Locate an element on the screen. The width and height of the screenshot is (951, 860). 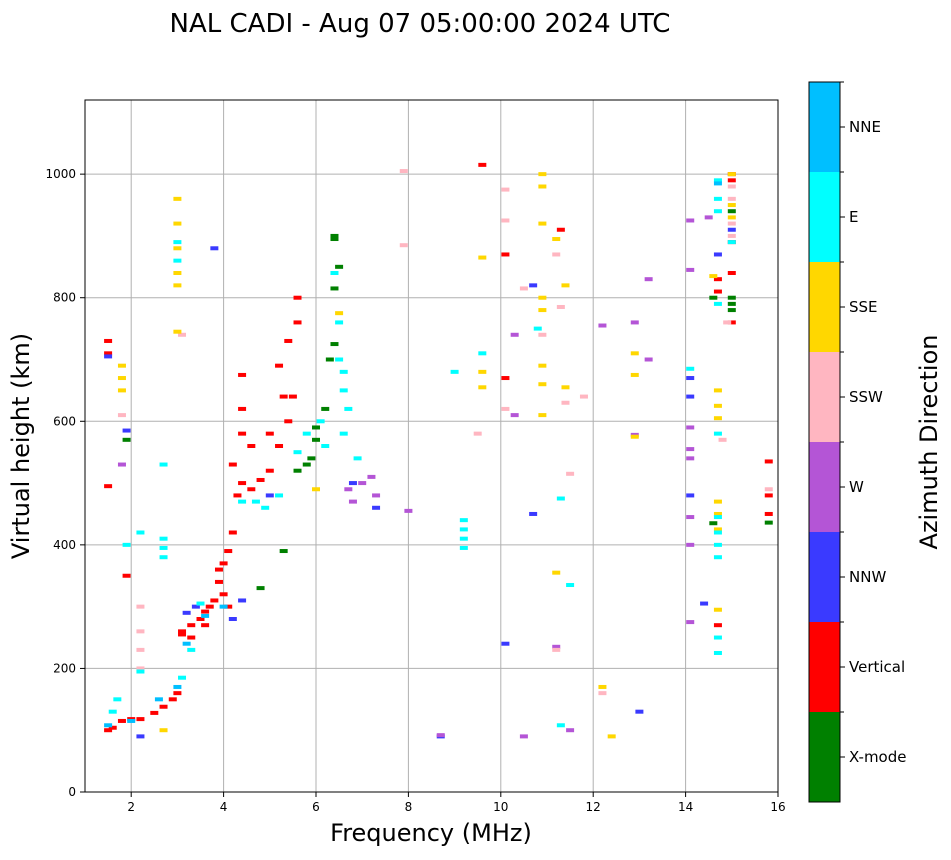
colorbar-label: Azimuth Direction is located at coordinates (929, 442).